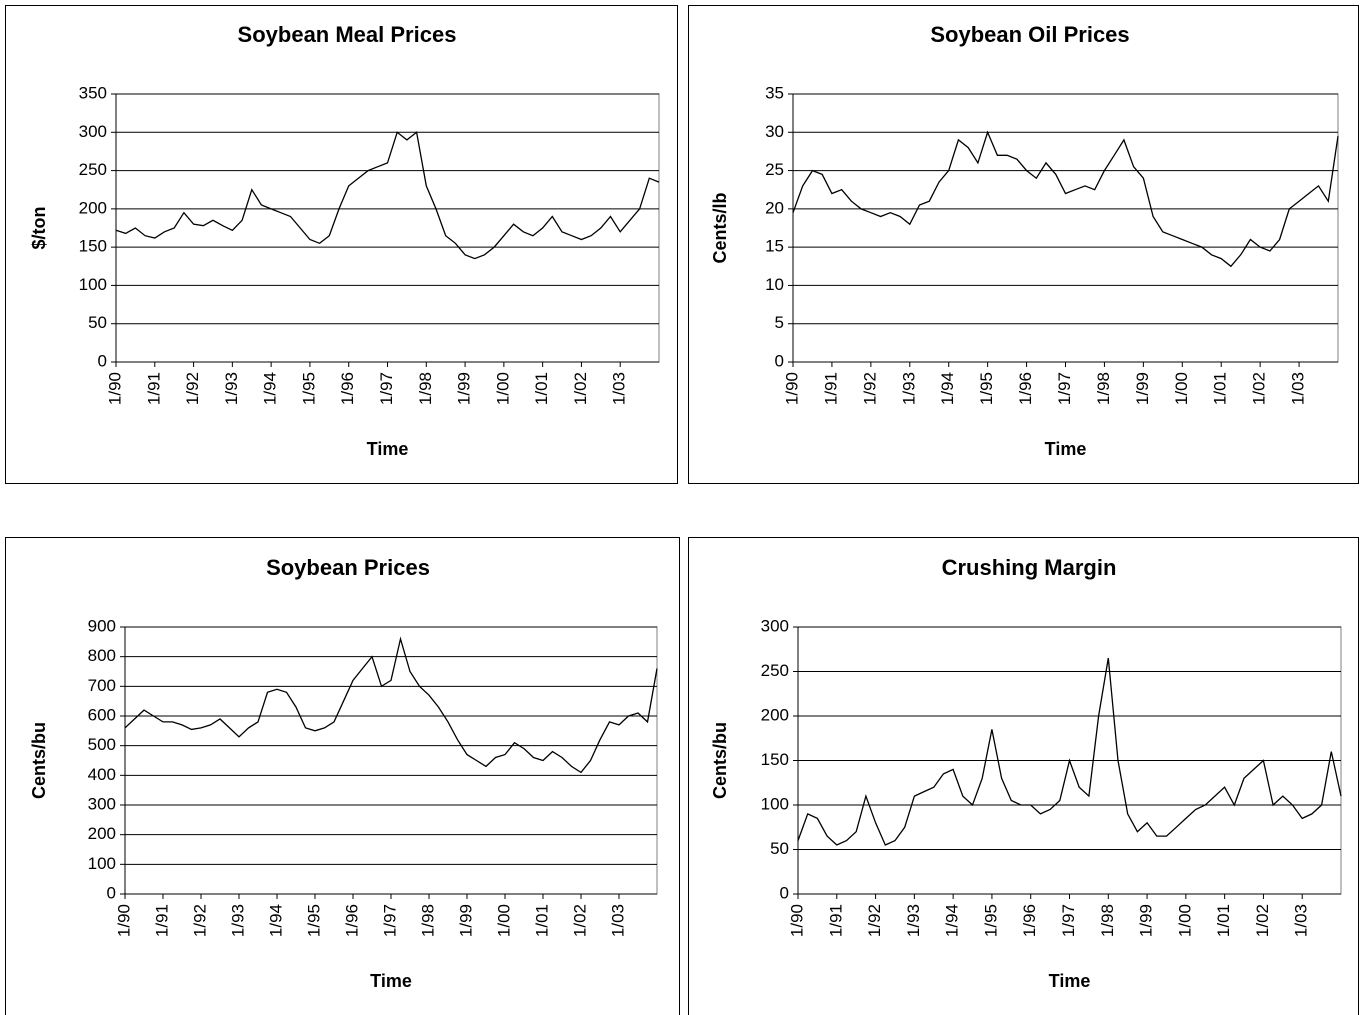  I want to click on y-axis-title: $/ton, so click(39, 228).